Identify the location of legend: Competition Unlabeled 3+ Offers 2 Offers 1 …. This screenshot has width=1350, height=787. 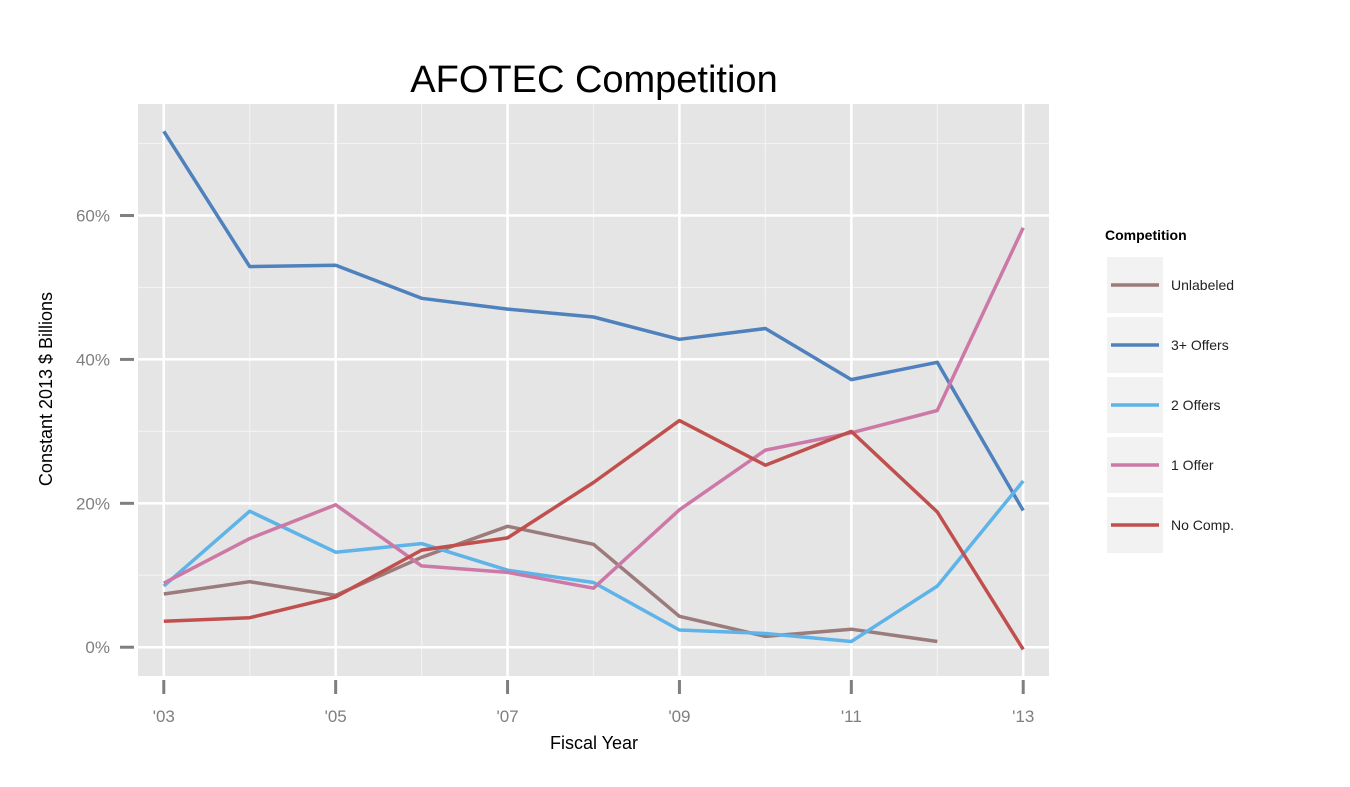
(1169, 390).